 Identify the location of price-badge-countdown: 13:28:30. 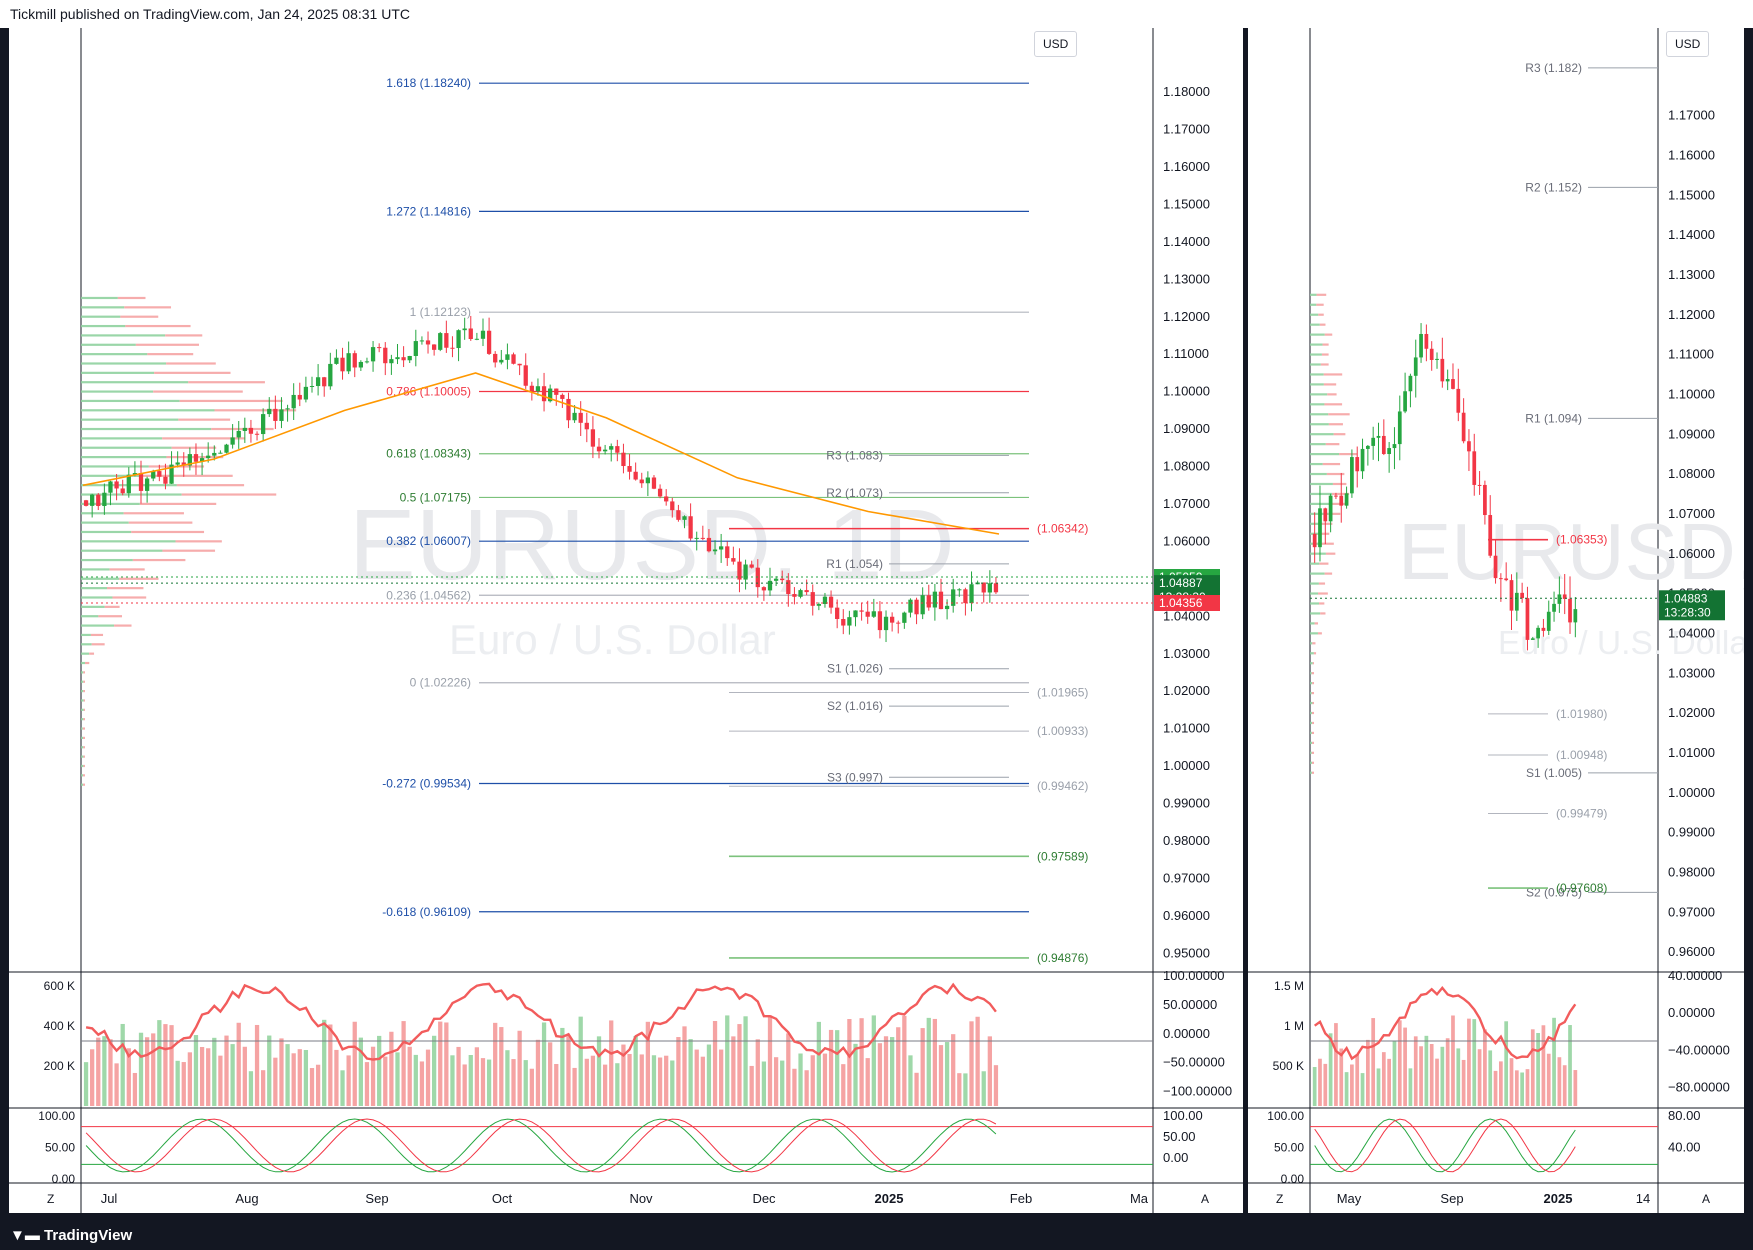
(1687, 612).